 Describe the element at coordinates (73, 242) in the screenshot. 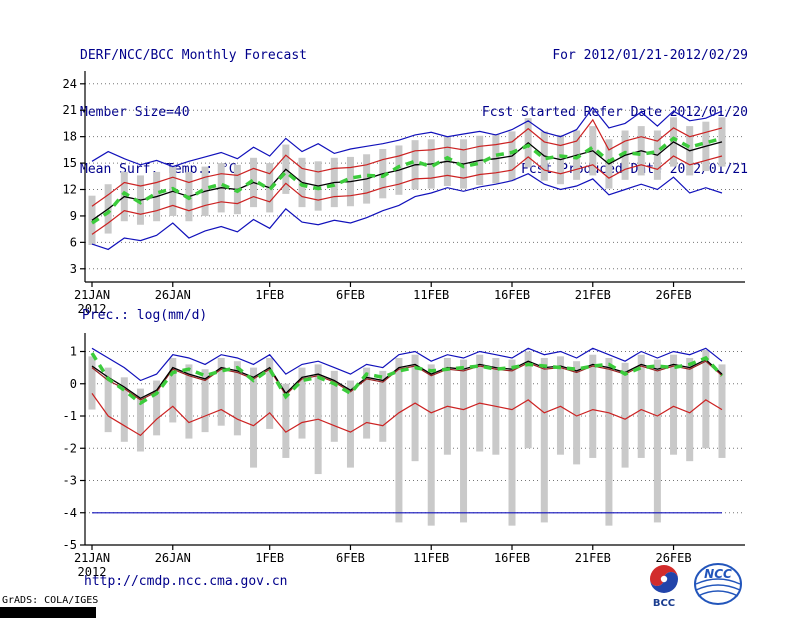

I see `svg-text: 6` at that location.